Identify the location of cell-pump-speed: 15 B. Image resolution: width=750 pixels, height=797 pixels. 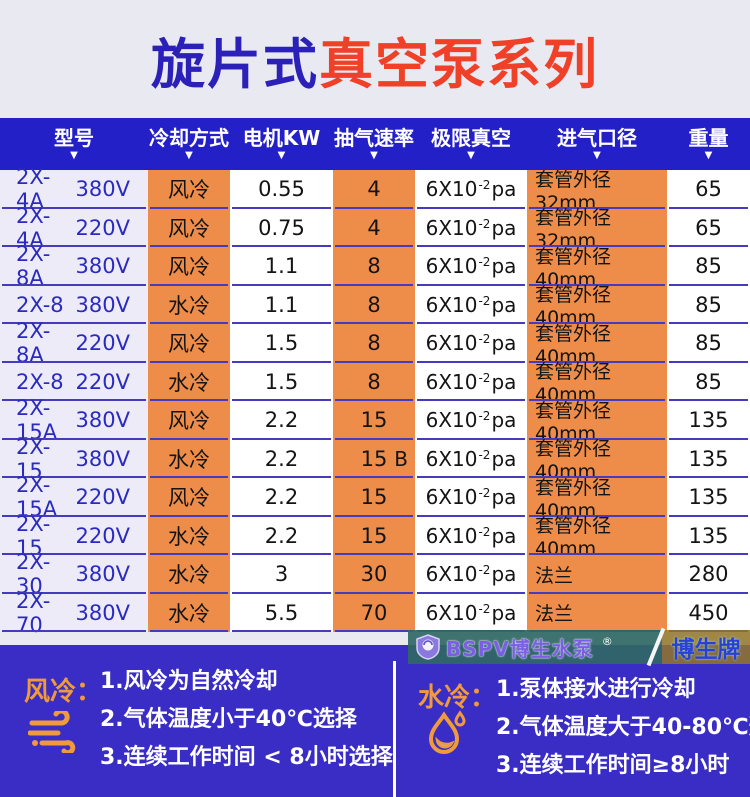
(374, 458).